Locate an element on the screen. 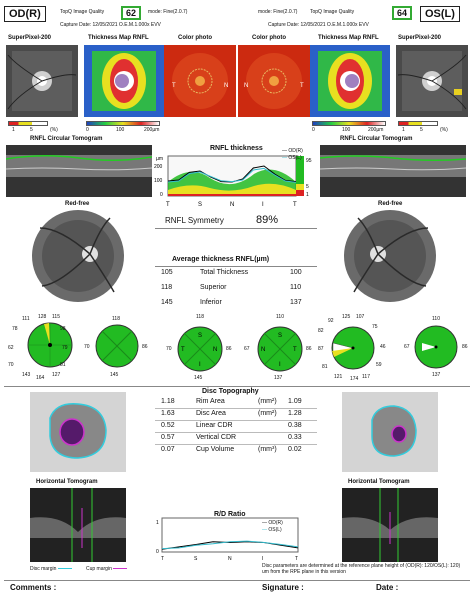  disc-cup-unit: (mm³) is located at coordinates (267, 449).